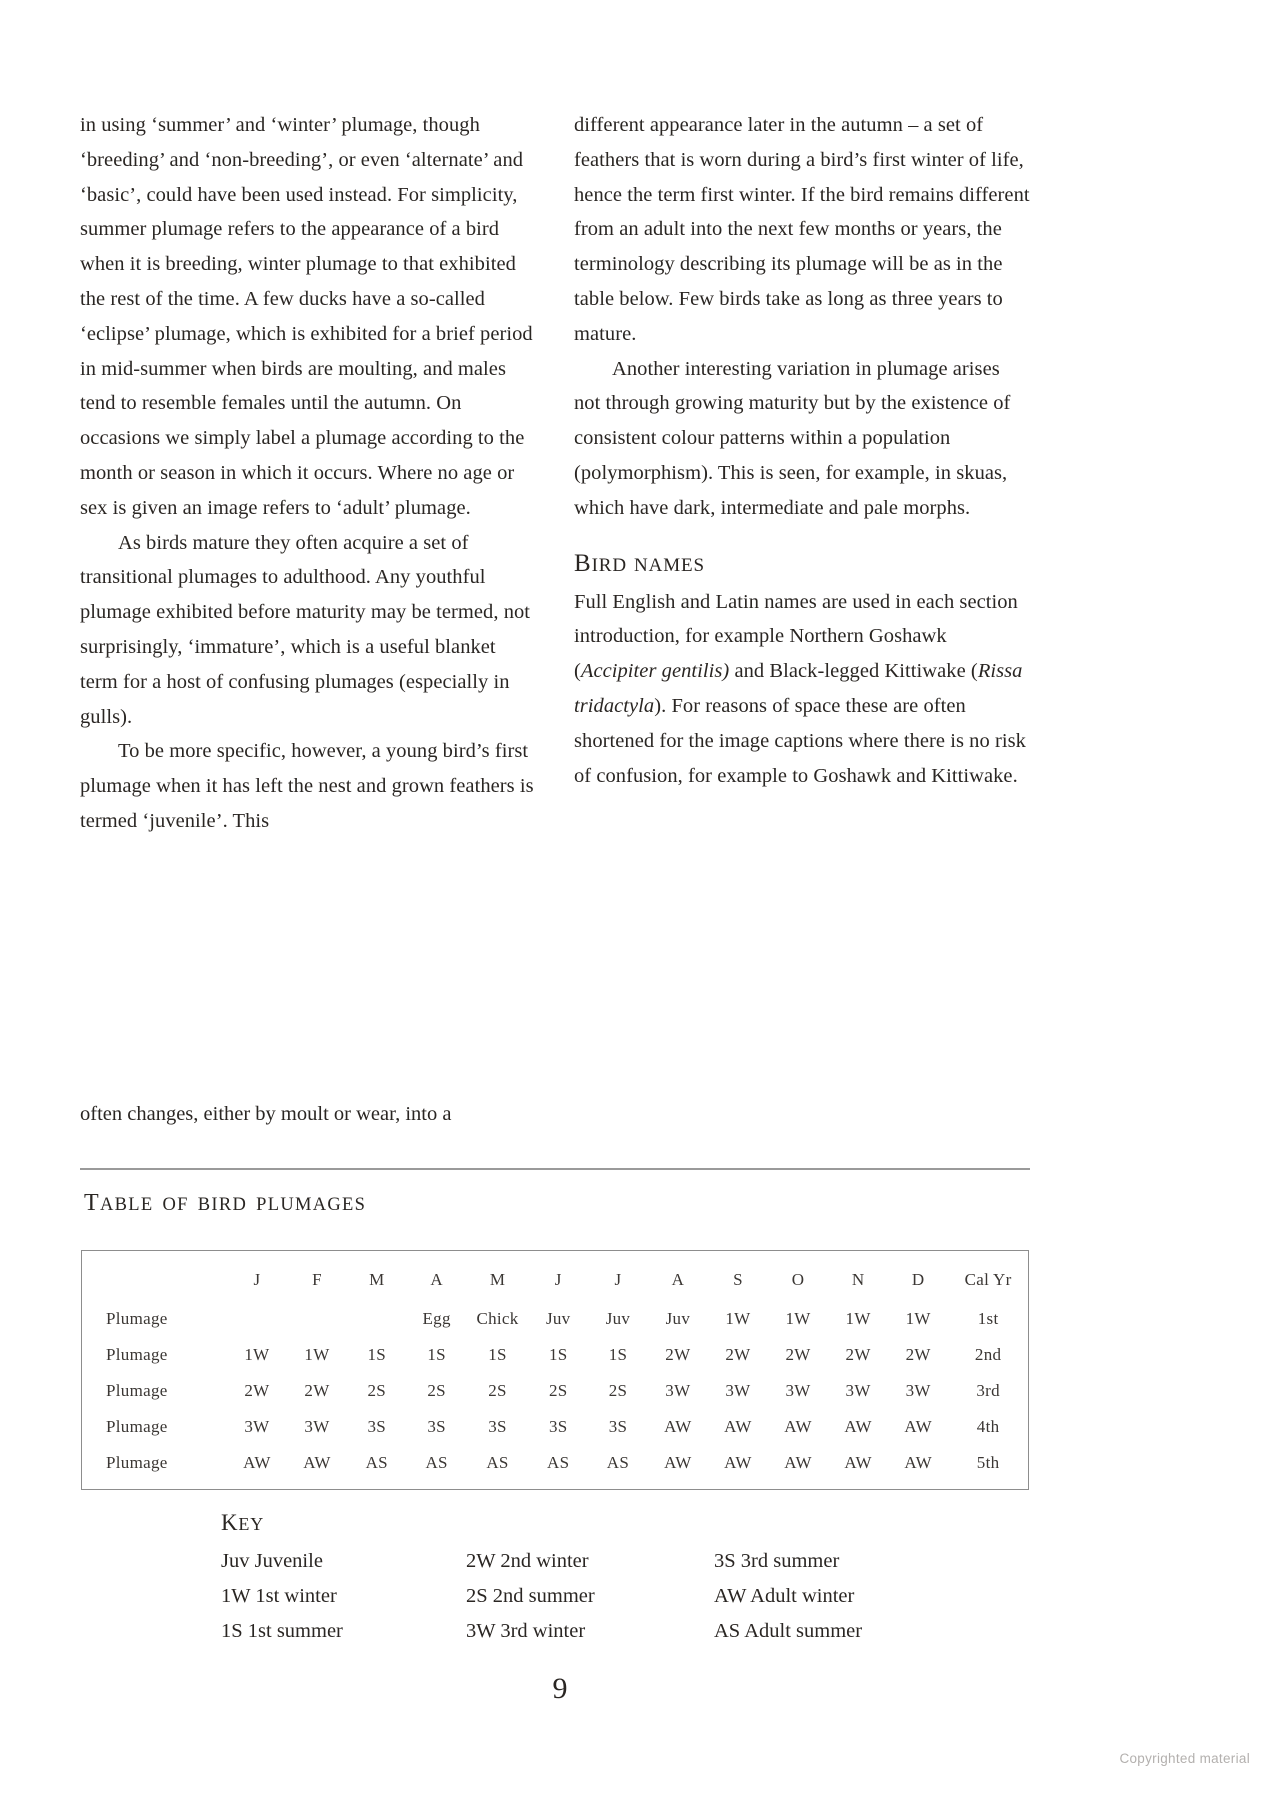  I want to click on key-item: 2S 2nd summer, so click(530, 1596).